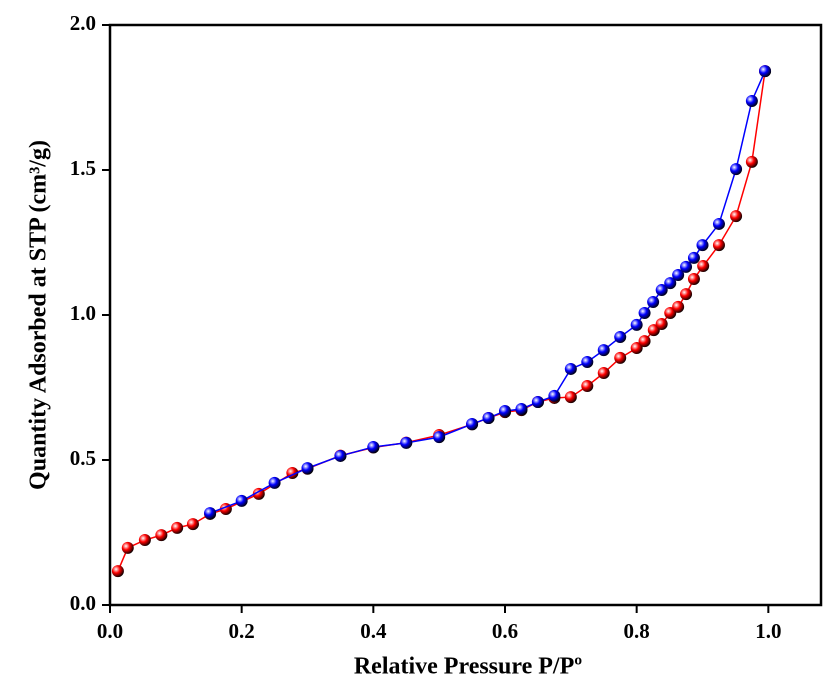  Describe the element at coordinates (39, 315) in the screenshot. I see `y-axis-label: Quantity Adsorbed at STP (cm³/g)` at that location.